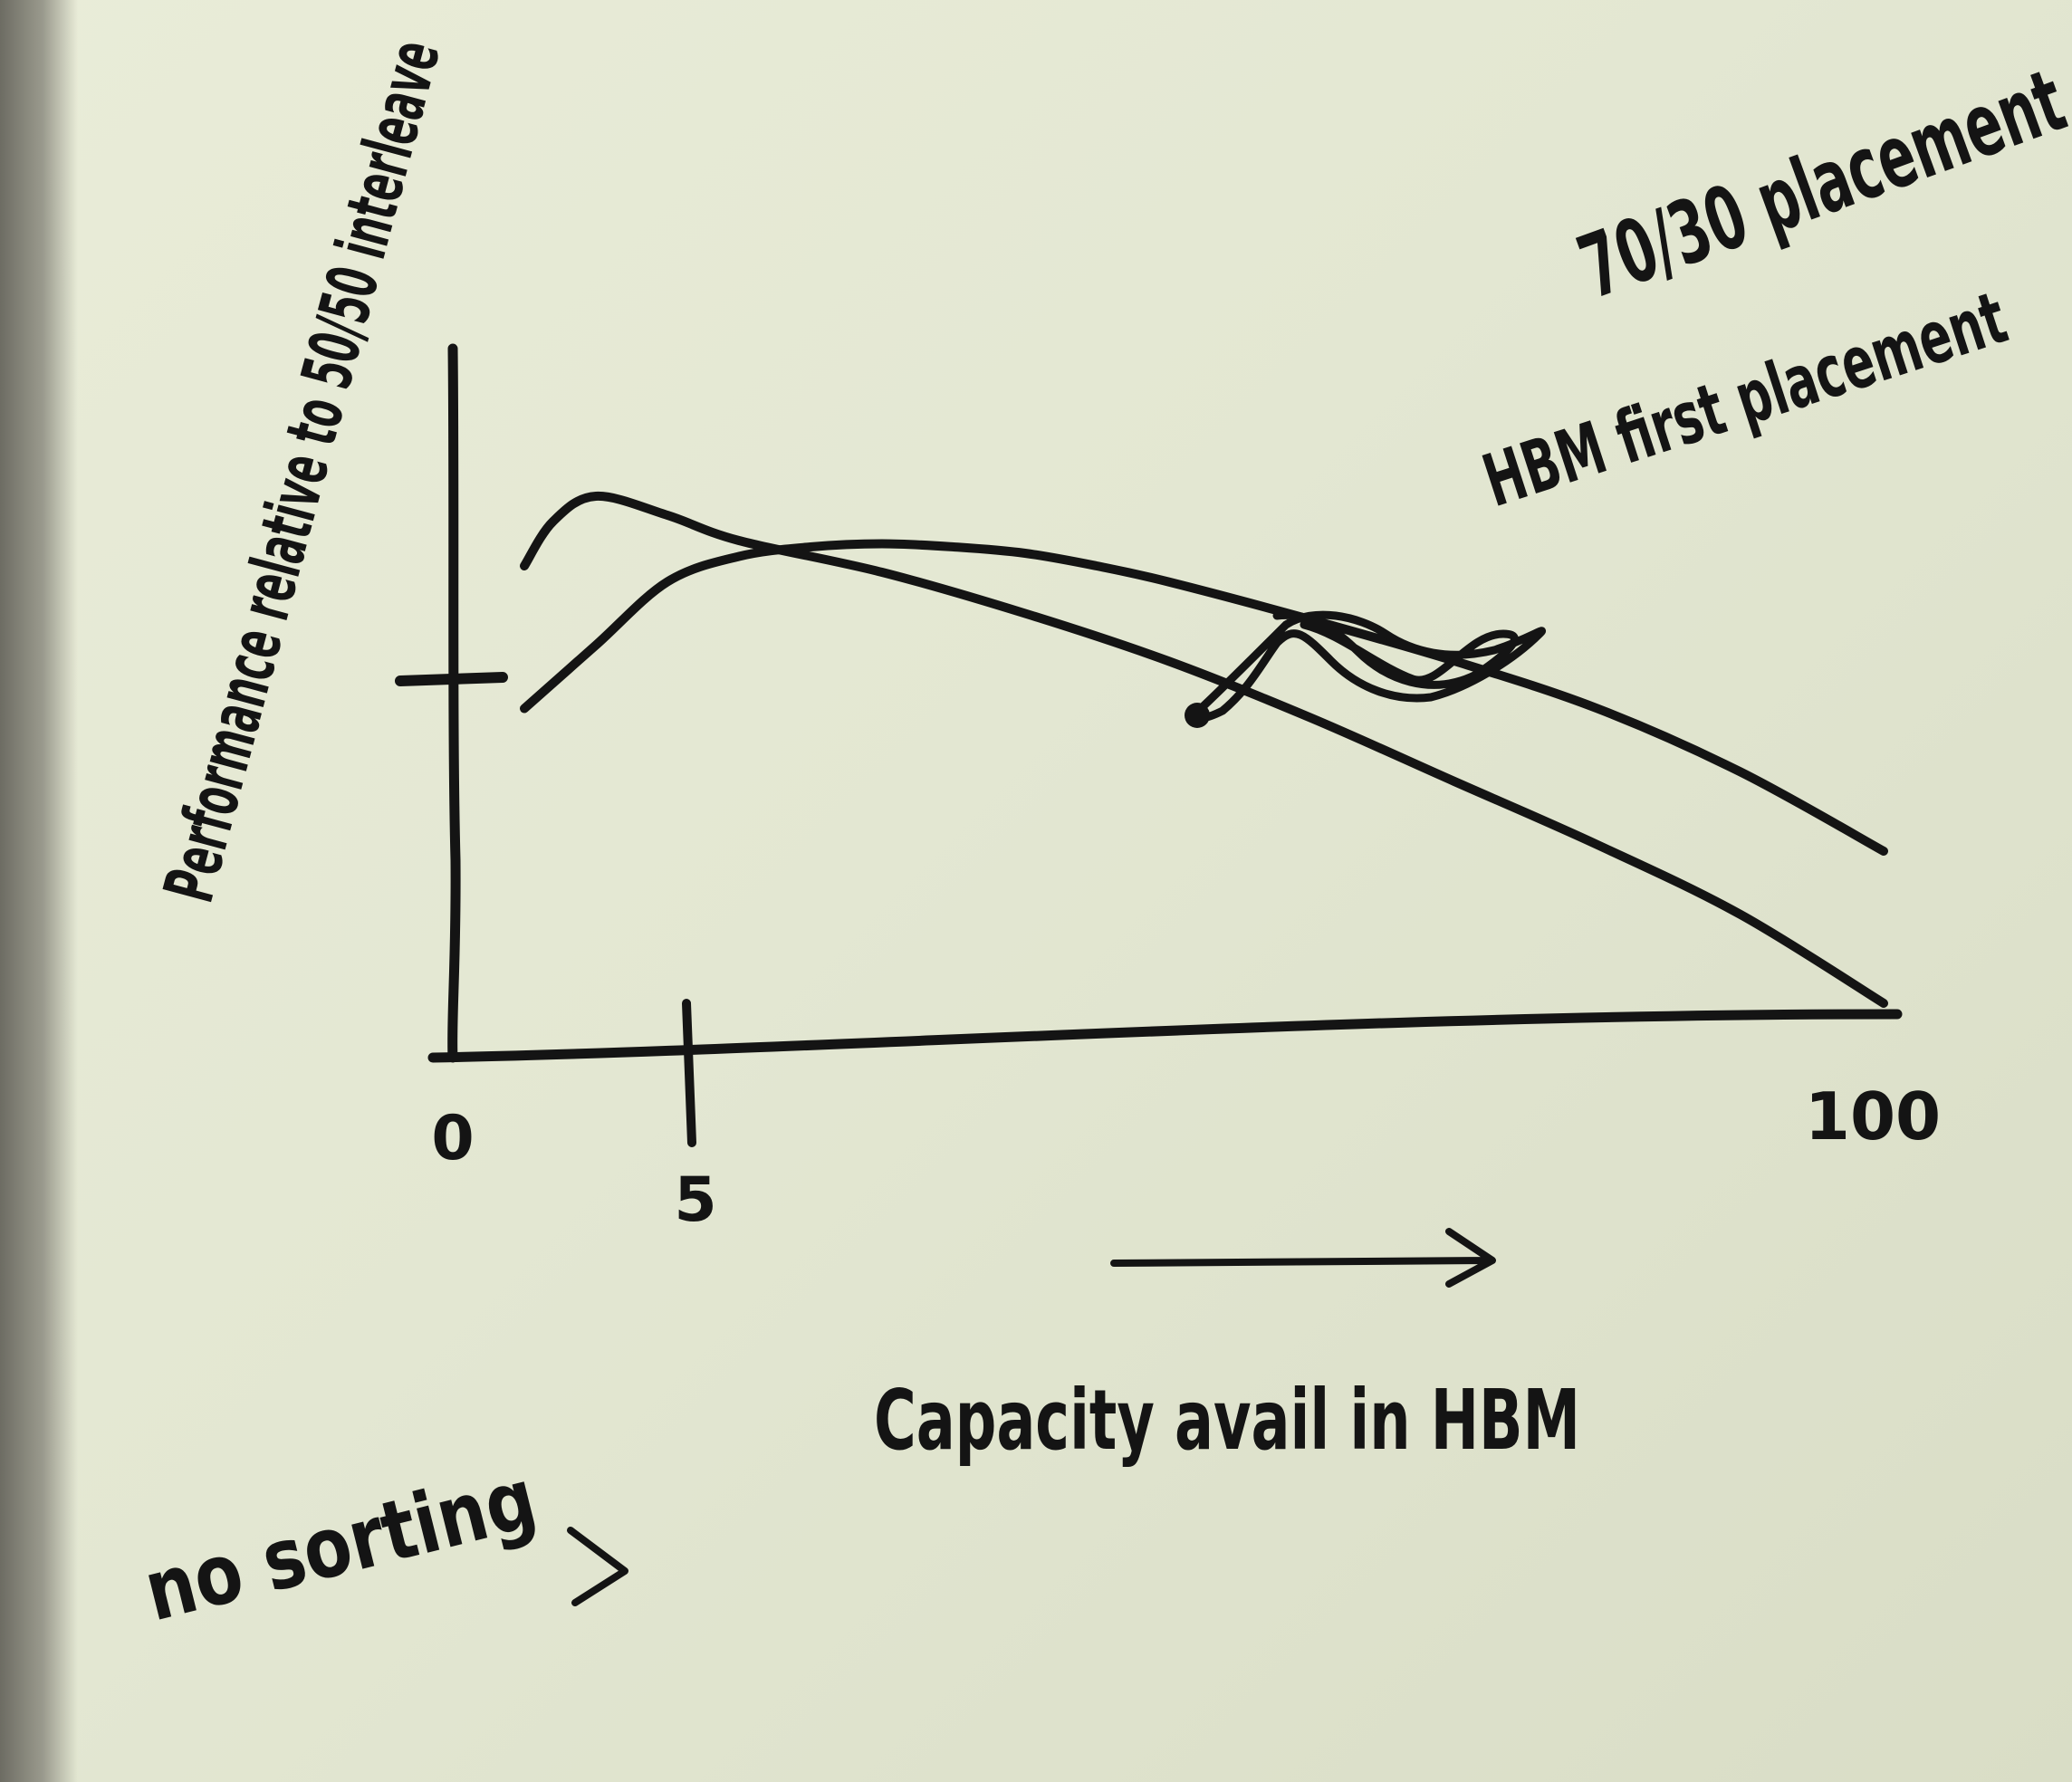 The height and width of the screenshot is (1782, 2072). What do you see at coordinates (340, 1545) in the screenshot?
I see `annotation-no-sorting: no sorting` at bounding box center [340, 1545].